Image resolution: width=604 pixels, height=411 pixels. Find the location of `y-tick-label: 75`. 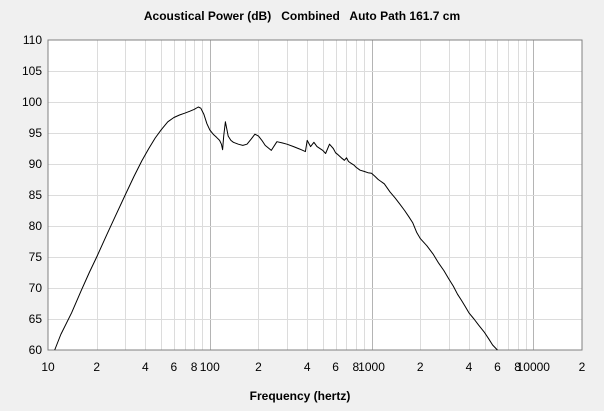

y-tick-label: 75 is located at coordinates (36, 257).